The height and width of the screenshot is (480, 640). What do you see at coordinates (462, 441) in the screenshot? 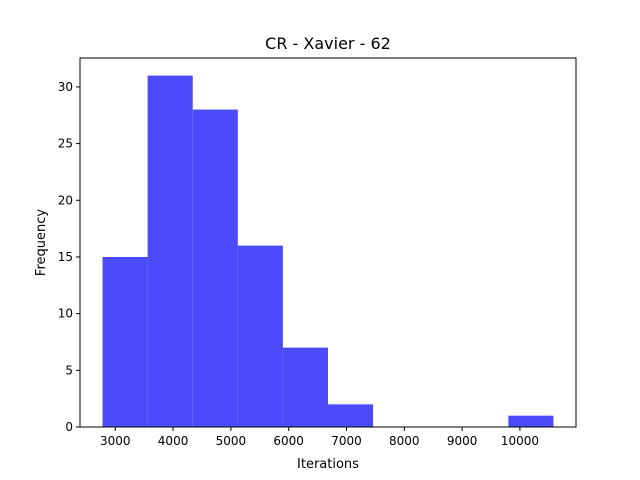
I see `x-tick-label-6: 9000` at bounding box center [462, 441].